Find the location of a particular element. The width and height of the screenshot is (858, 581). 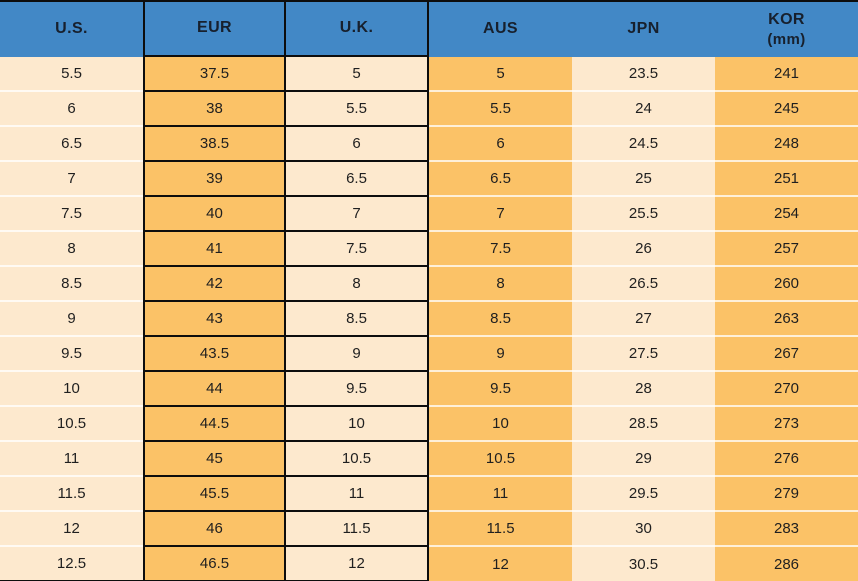

cell-jpn: 27 is located at coordinates (643, 319).